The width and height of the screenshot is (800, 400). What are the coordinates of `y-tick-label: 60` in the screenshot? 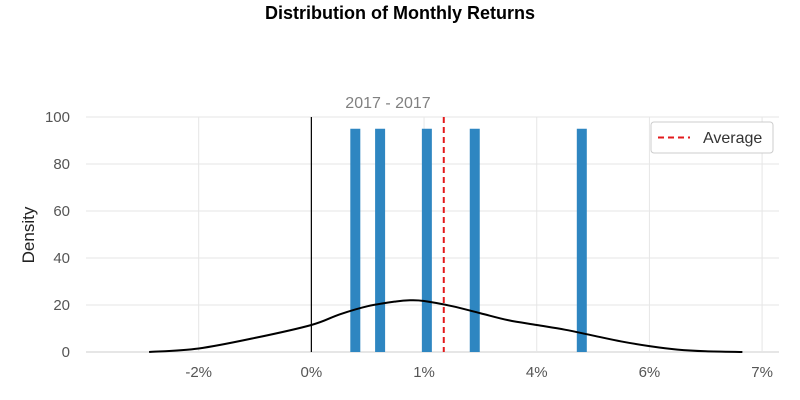 It's located at (61, 211).